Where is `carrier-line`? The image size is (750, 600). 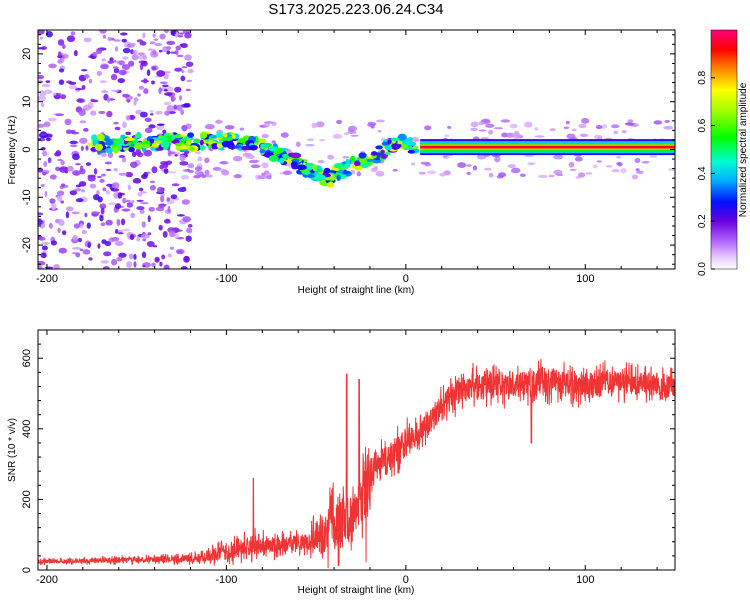
carrier-line is located at coordinates (547, 147).